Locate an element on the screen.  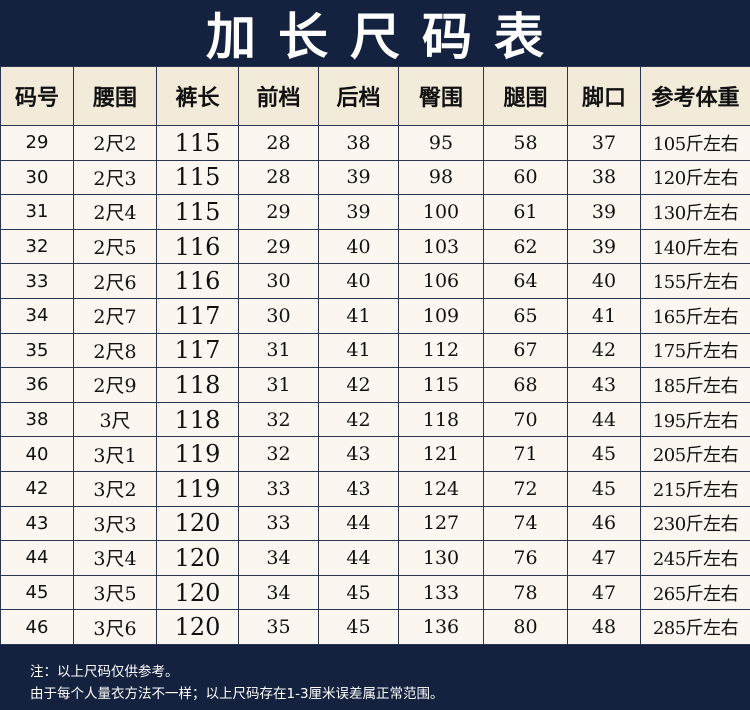
table-row: 29 2尺2 115 28 38 95 58 37 105斤左右 is located at coordinates (375, 143).